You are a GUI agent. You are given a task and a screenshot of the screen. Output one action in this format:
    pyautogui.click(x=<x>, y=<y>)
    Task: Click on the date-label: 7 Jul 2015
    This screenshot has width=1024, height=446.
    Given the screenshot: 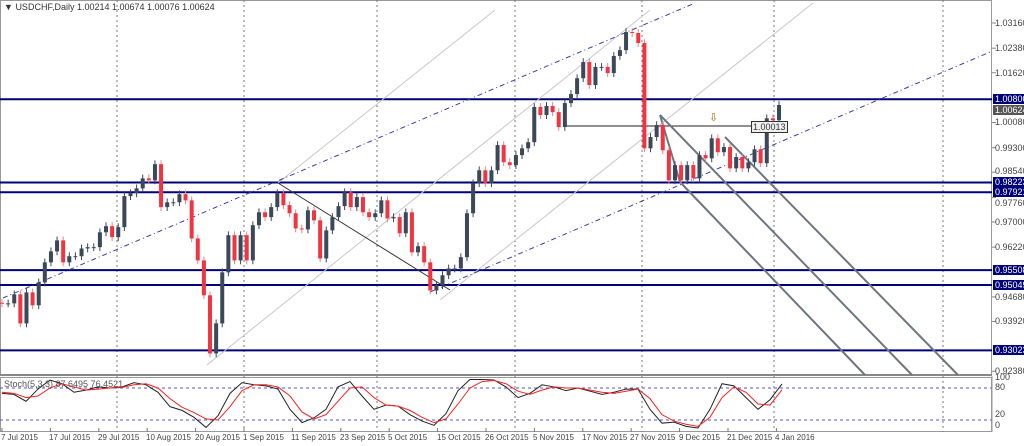 What is the action you would take?
    pyautogui.click(x=19, y=437)
    